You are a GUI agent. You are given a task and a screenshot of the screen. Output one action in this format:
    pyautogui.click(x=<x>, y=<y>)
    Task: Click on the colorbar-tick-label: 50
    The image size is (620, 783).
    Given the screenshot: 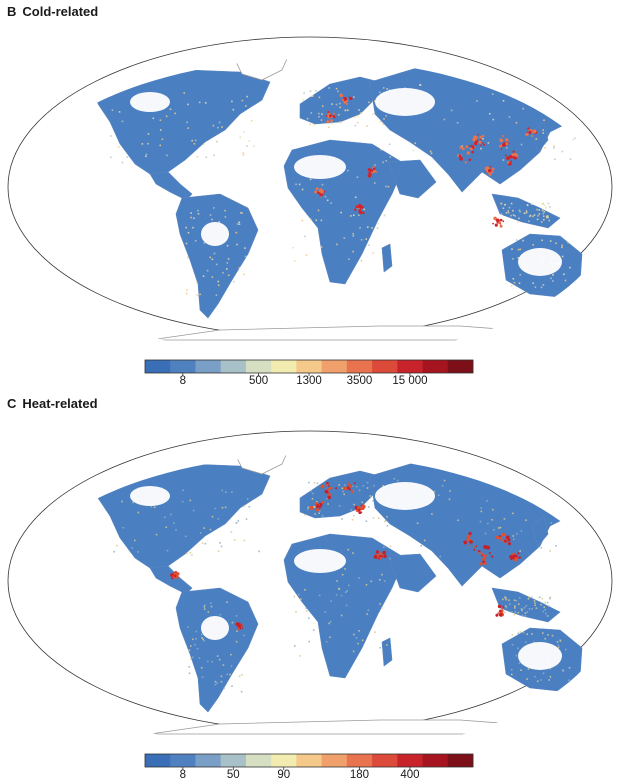 What is the action you would take?
    pyautogui.click(x=233, y=775)
    